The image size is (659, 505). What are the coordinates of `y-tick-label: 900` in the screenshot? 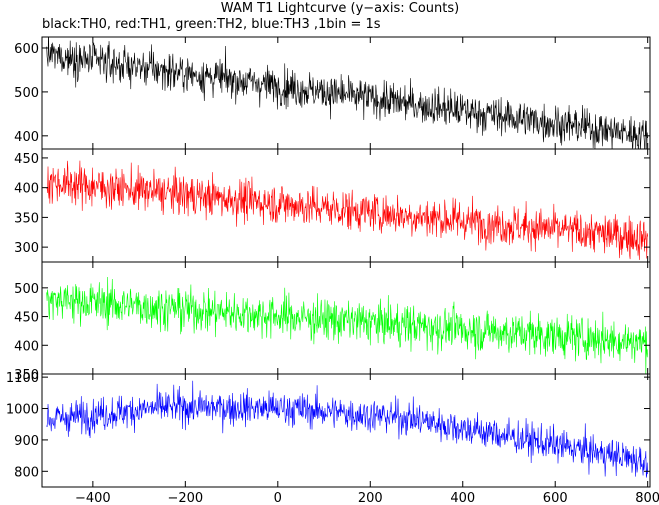 It's located at (26, 441).